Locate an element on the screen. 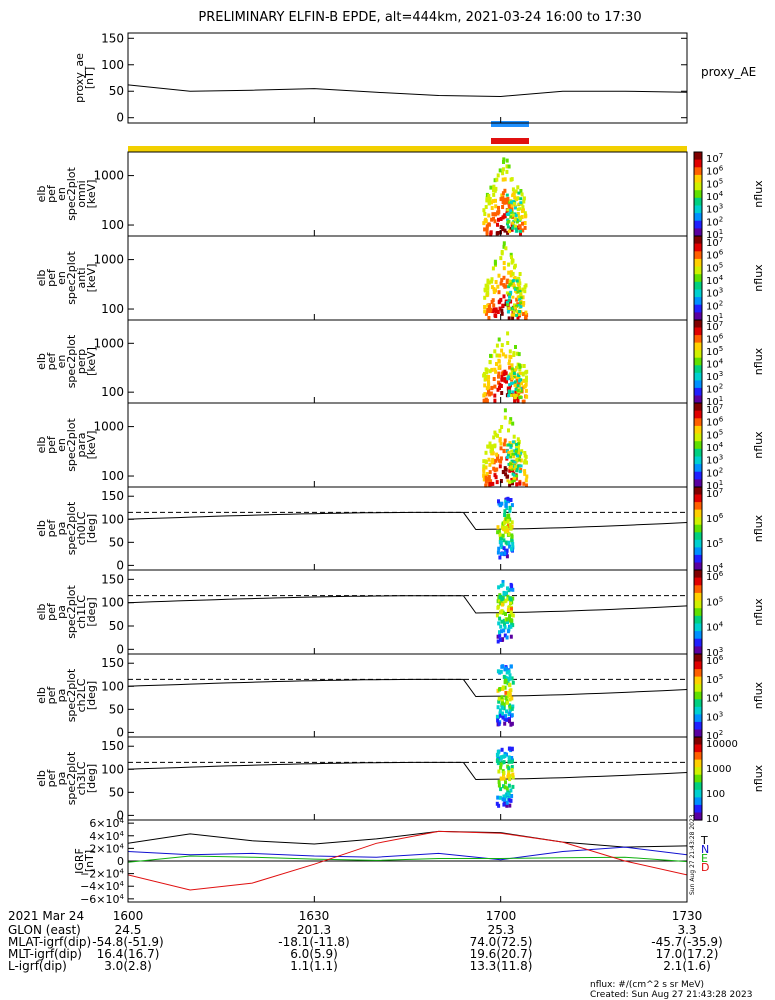 The width and height of the screenshot is (775, 1000). science-zone-bar-blue is located at coordinates (510, 124).